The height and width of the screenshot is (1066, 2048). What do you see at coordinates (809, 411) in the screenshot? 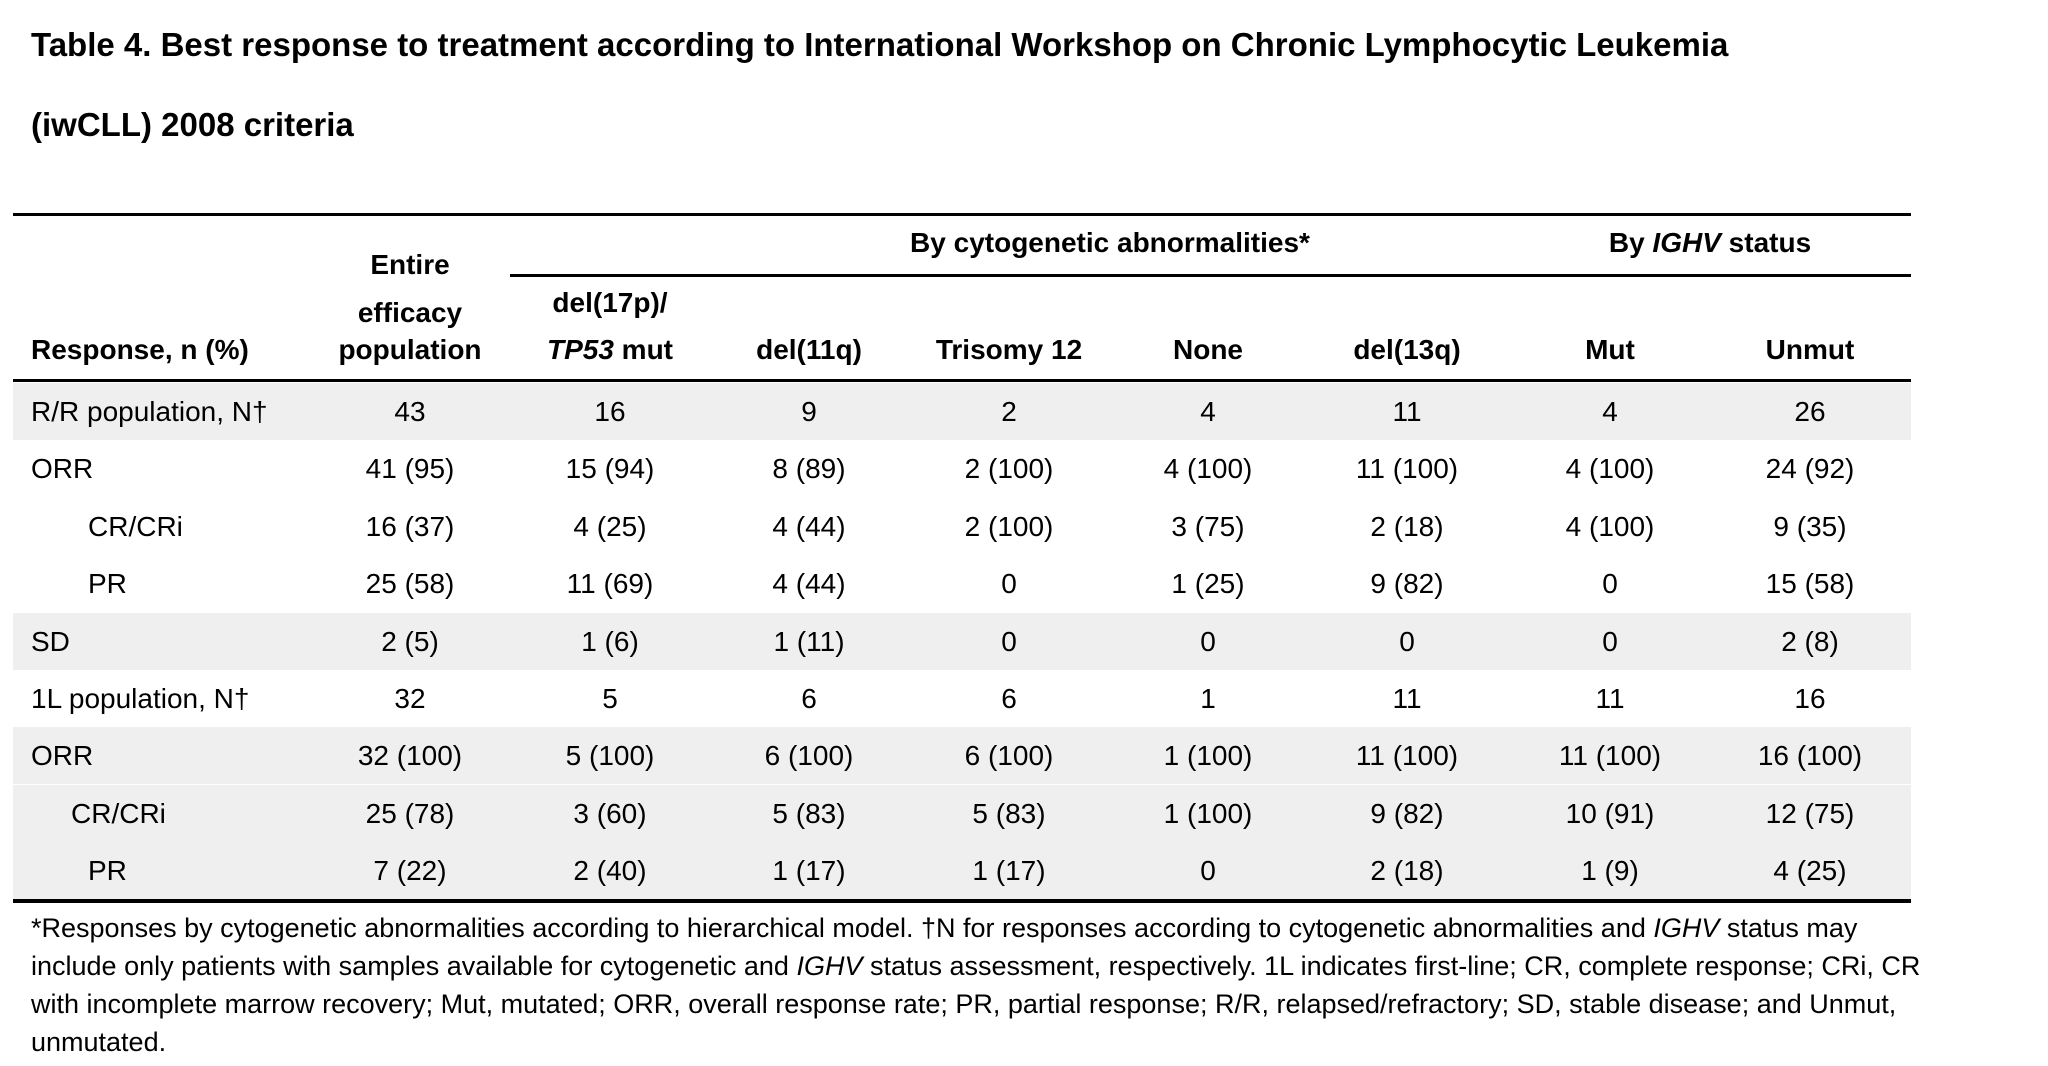
I see `table-cell: 9` at bounding box center [809, 411].